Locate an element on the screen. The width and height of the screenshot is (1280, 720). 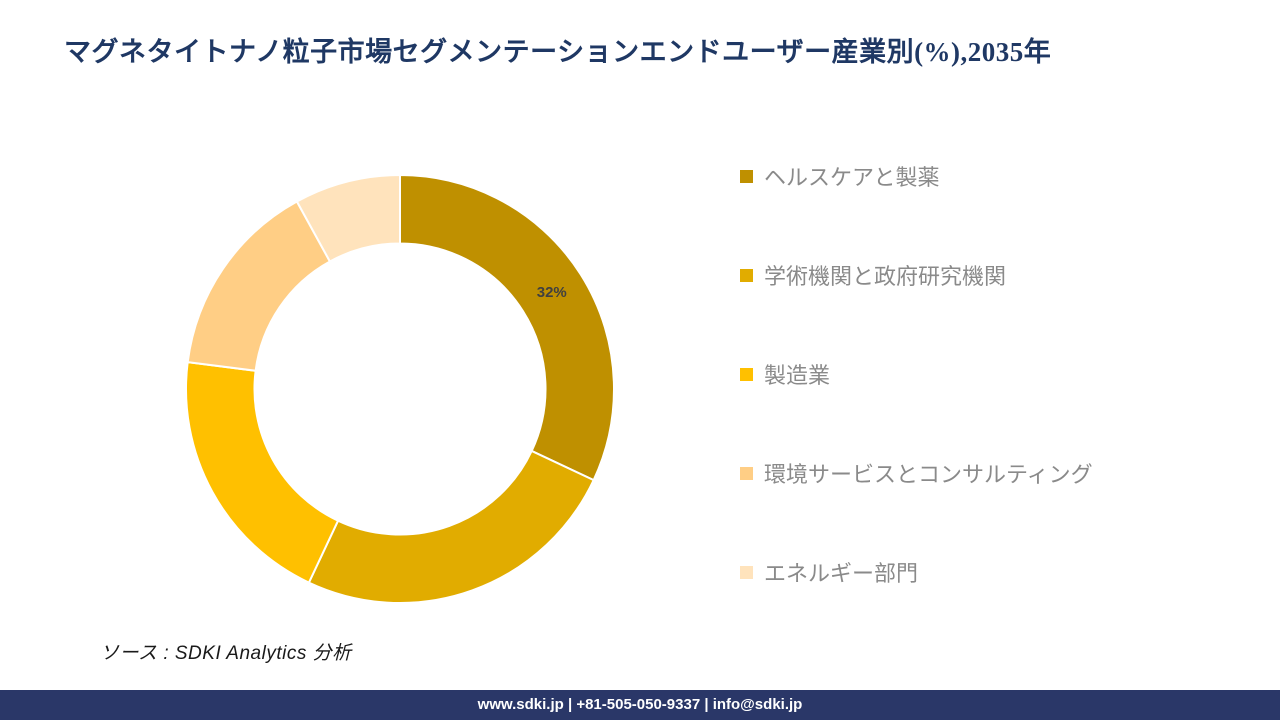
chart-title: マグネタイトナノ粒子市場セグメンテーションエンドユーザー産業別(%),2035年 is located at coordinates (558, 52).